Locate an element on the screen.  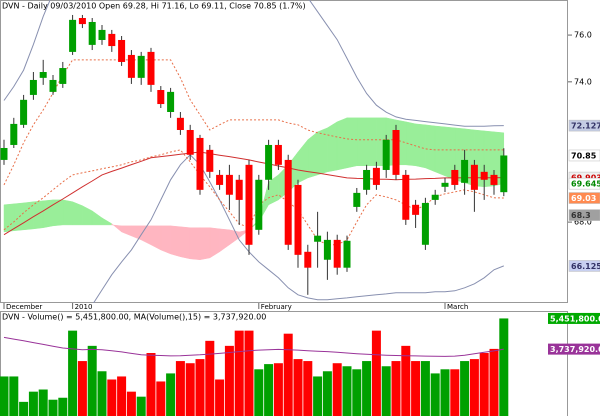
price-tag-label: 66.1250 is located at coordinates (585, 266).